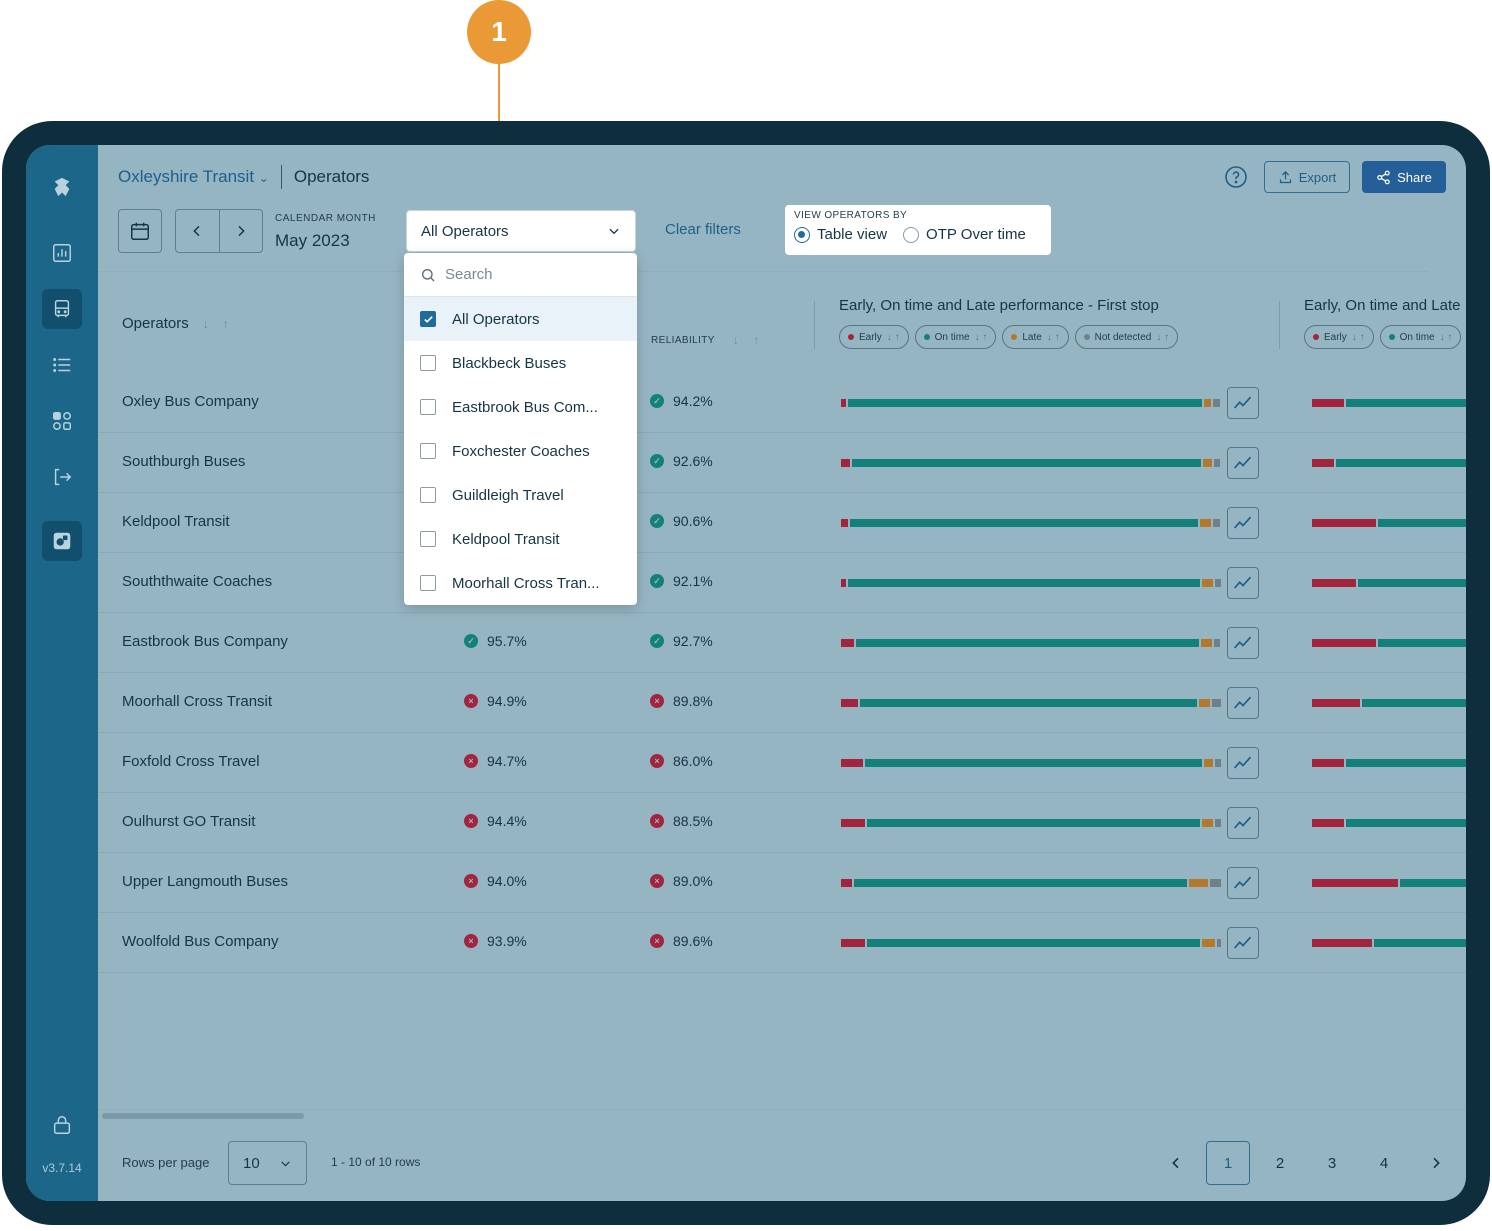  I want to click on otp-stat: × 94.9%, so click(495, 701).